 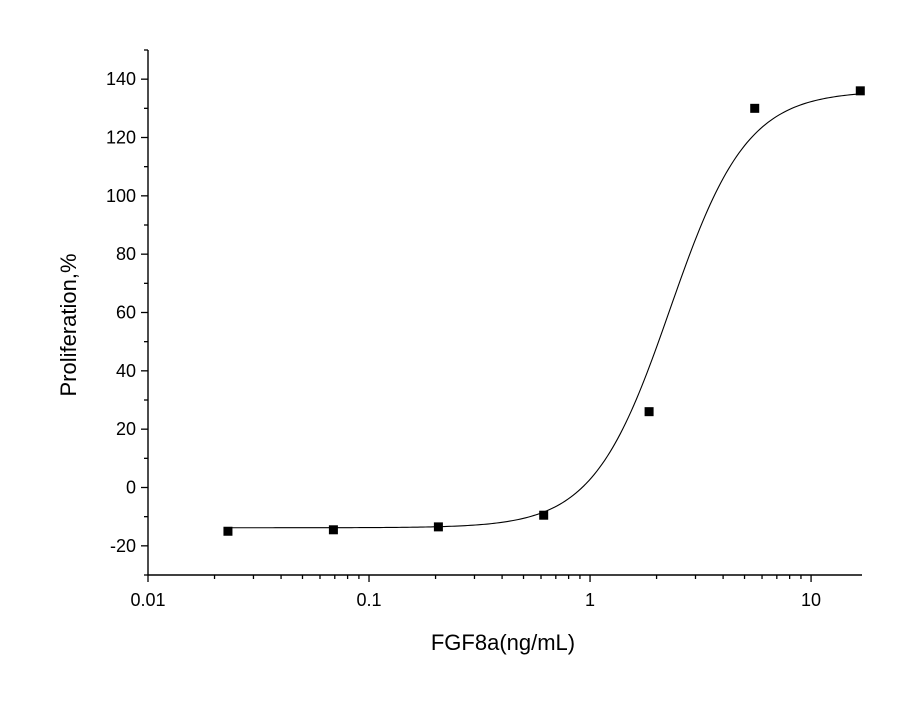 What do you see at coordinates (590, 600) in the screenshot?
I see `x-tick-label: 1` at bounding box center [590, 600].